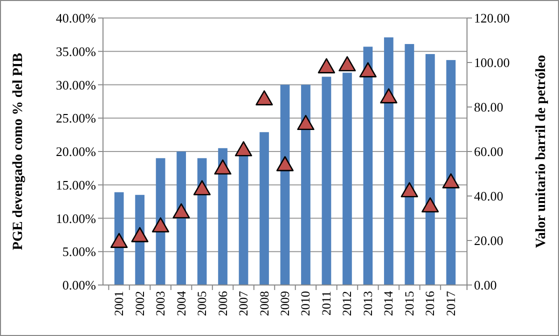  Describe the element at coordinates (243, 303) in the screenshot. I see `x-tick-label: 2007` at that location.